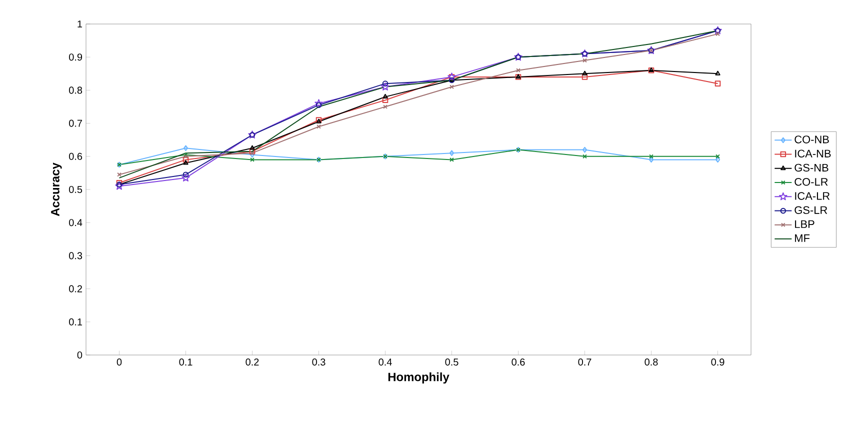  I want to click on legend-label: ICA-NB, so click(813, 154).